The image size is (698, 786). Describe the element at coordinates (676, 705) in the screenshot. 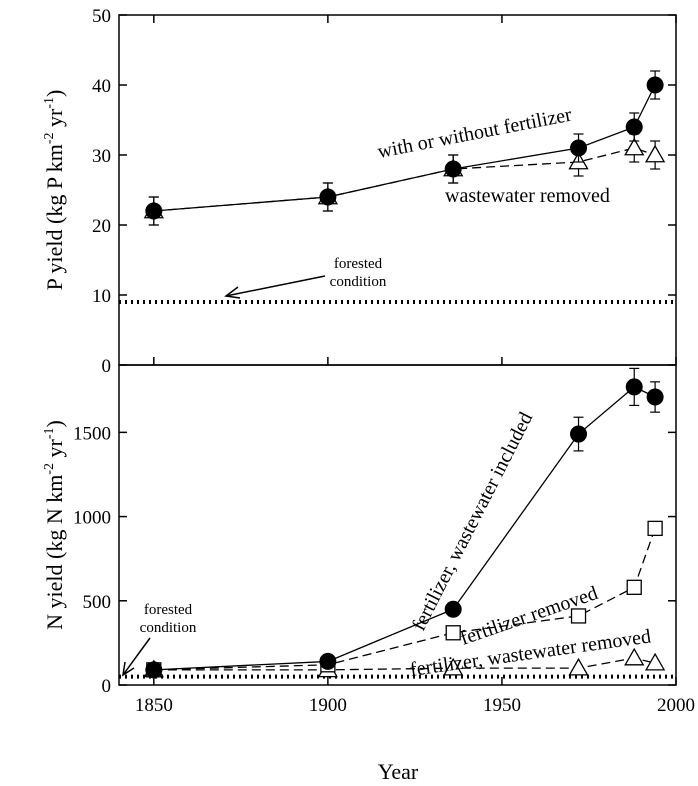

I see `x-tick-label: 2000` at that location.